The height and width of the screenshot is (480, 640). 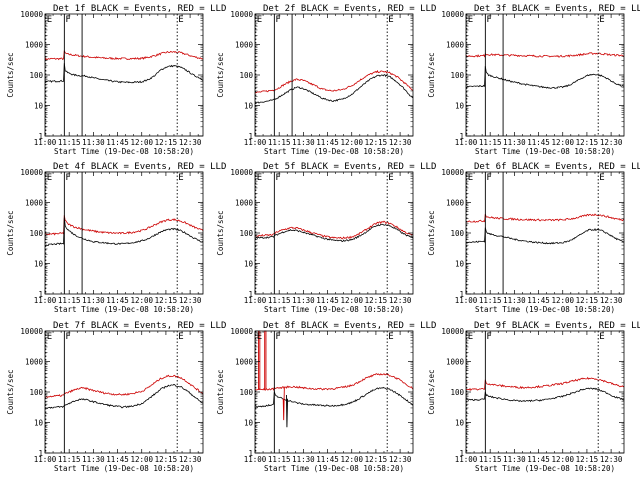 What do you see at coordinates (139, 9) in the screenshot?
I see `panel-title: Det 1f BLACK = Events, RED = LLD` at bounding box center [139, 9].